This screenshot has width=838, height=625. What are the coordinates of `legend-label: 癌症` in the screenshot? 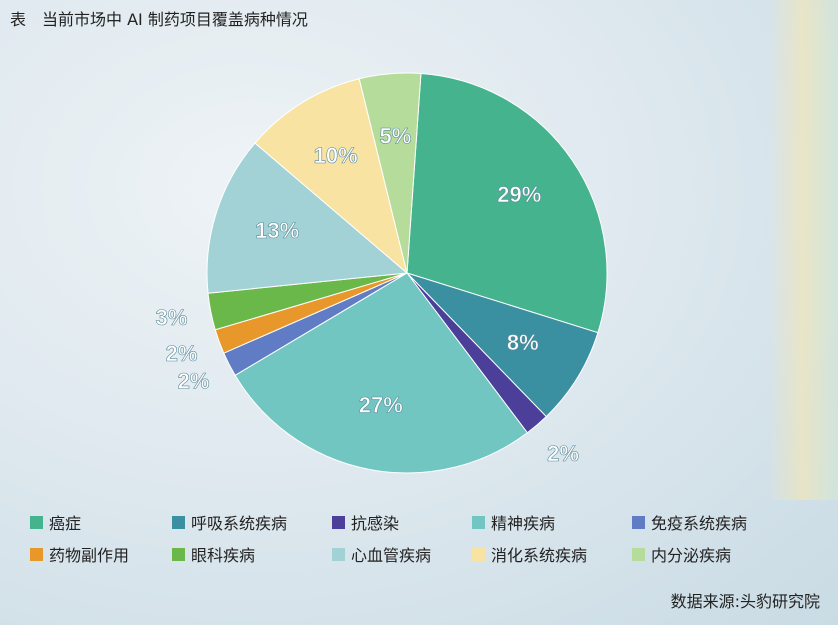 It's located at (65, 523).